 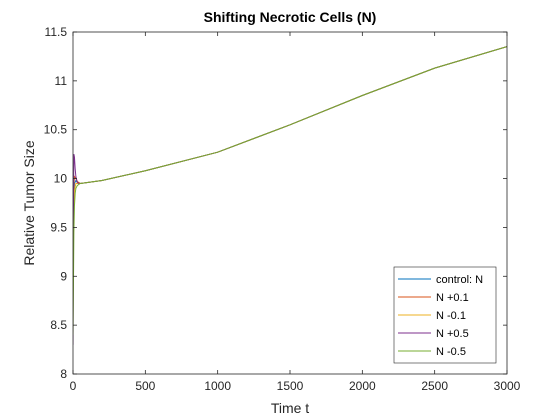 What do you see at coordinates (362, 386) in the screenshot?
I see `x-tick-label: 2000` at bounding box center [362, 386].